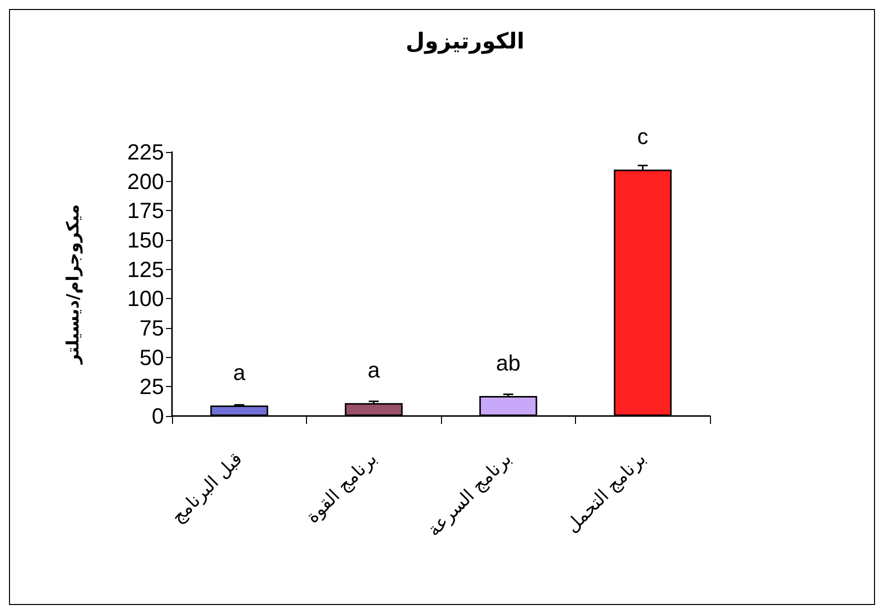 The width and height of the screenshot is (886, 614). What do you see at coordinates (152, 328) in the screenshot?
I see `y-tick-label: 75` at bounding box center [152, 328].